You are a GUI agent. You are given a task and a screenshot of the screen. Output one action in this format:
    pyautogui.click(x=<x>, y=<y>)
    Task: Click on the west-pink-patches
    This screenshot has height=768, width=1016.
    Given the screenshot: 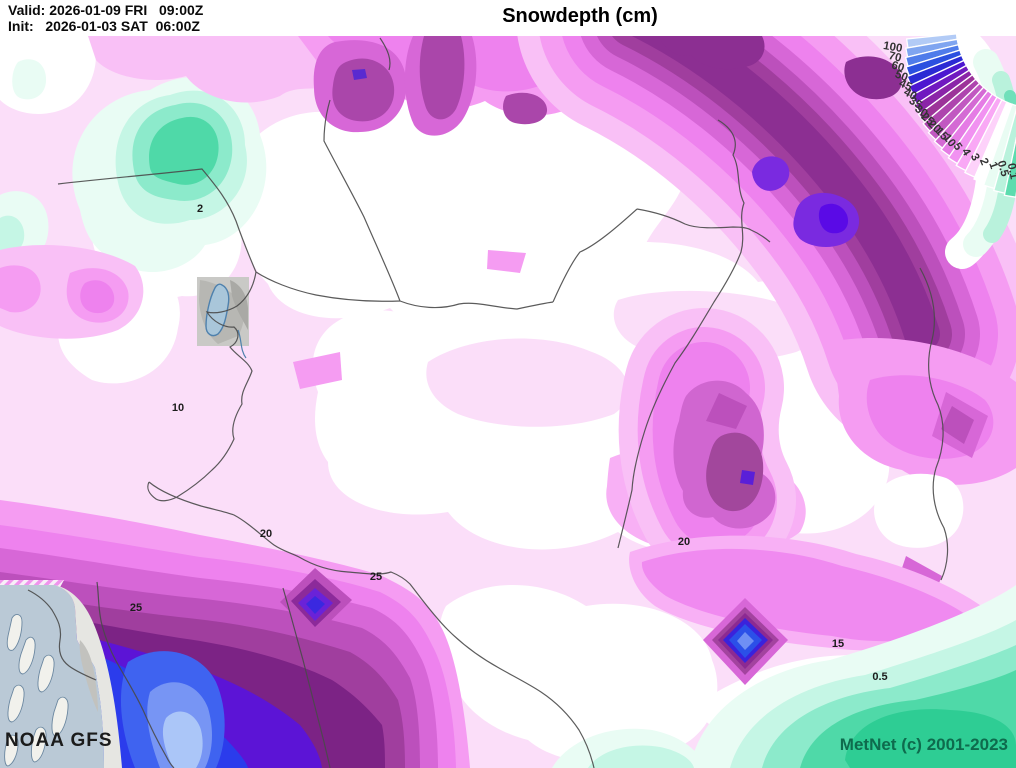 What is the action you would take?
    pyautogui.click(x=263, y=317)
    